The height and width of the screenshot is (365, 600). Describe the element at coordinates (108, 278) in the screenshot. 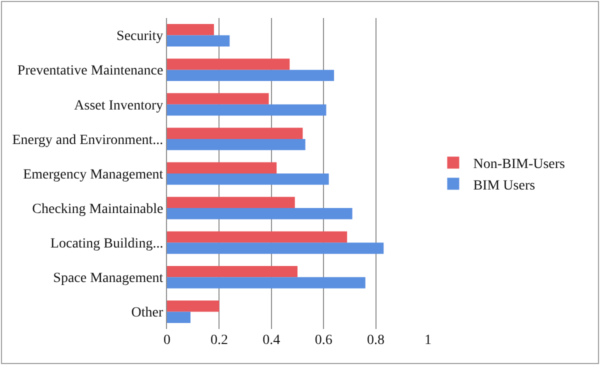

I see `y-tick-label: Space Management` at that location.